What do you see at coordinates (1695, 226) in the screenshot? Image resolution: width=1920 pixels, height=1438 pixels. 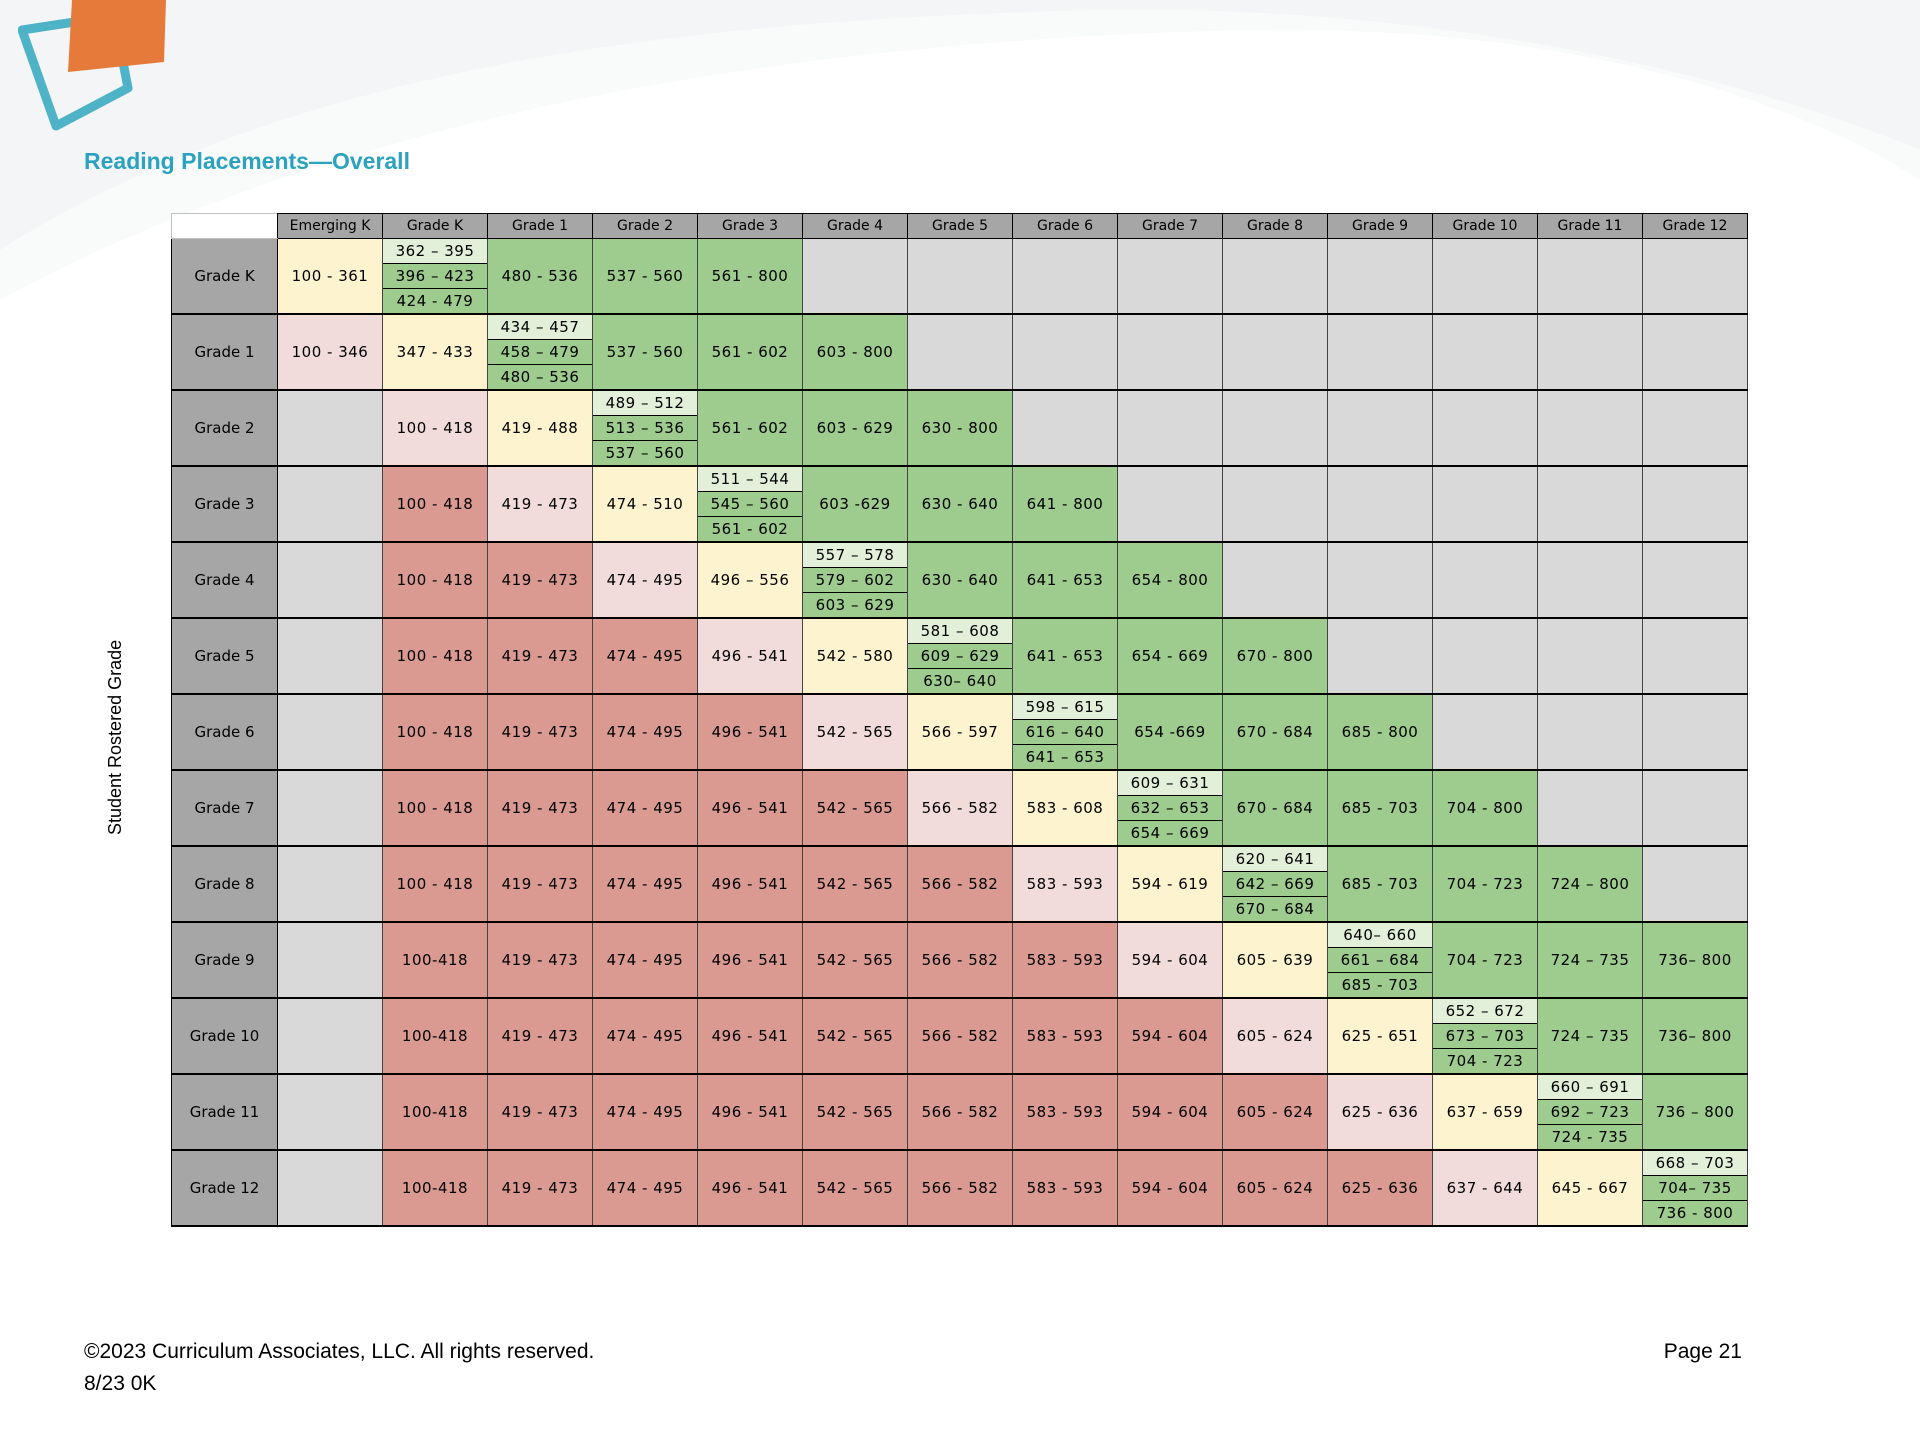 I see `column-header: Grade 12` at bounding box center [1695, 226].